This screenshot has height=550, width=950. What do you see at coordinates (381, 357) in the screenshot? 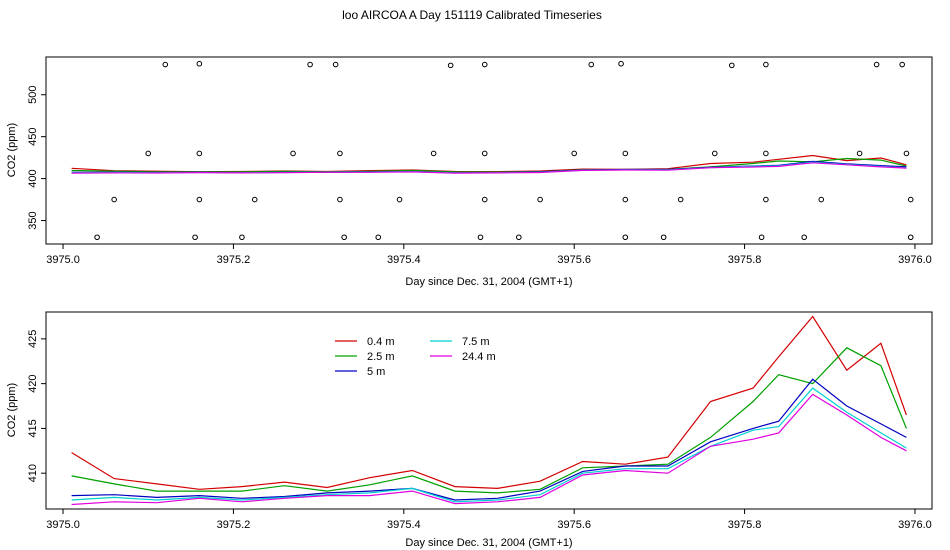
I see `legend-label: 2.5 m` at bounding box center [381, 357].